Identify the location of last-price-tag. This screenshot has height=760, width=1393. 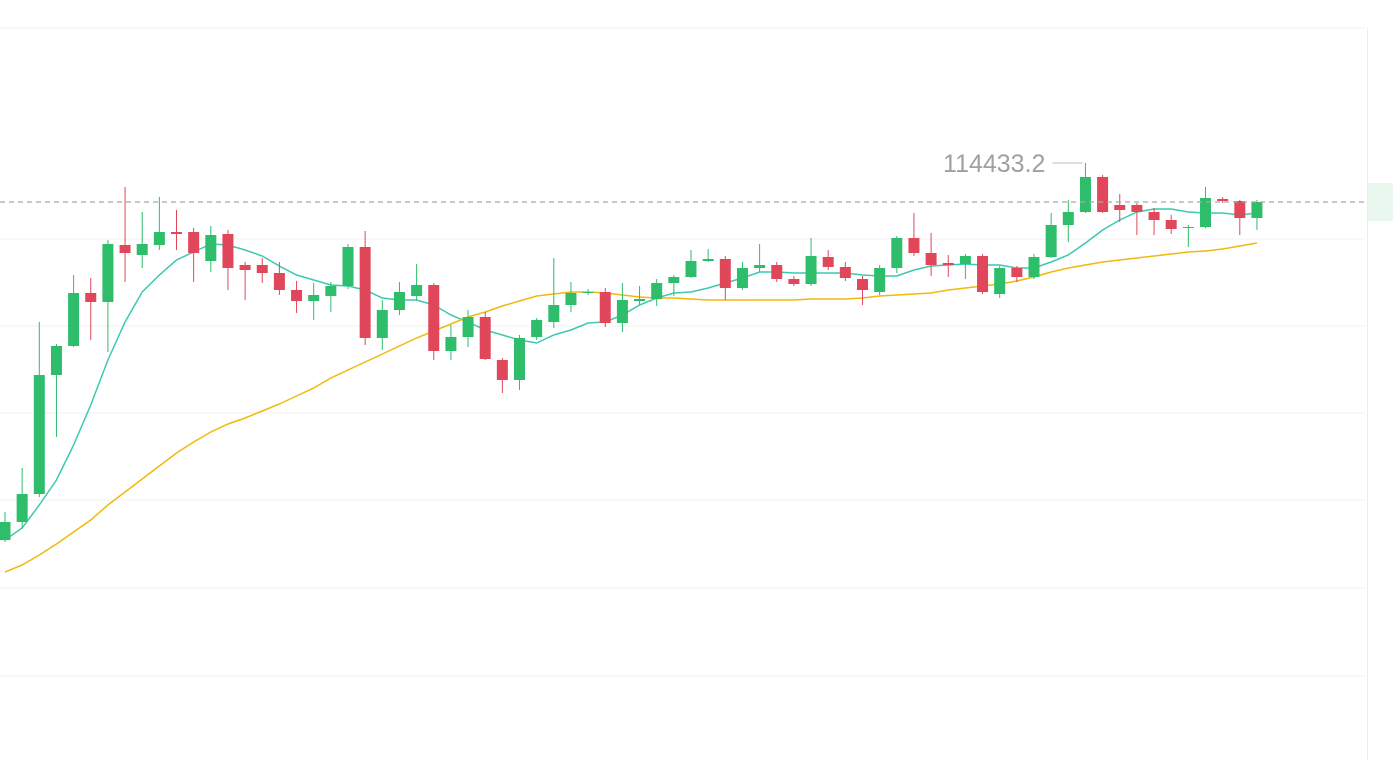
(1380, 202).